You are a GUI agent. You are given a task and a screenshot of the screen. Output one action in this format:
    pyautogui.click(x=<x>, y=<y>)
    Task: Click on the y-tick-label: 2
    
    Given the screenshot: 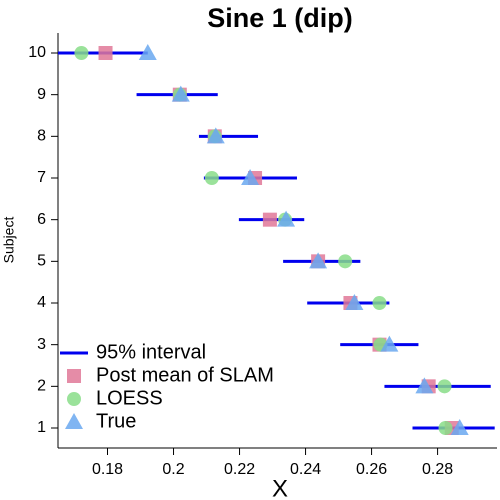 What is the action you would take?
    pyautogui.click(x=41, y=386)
    